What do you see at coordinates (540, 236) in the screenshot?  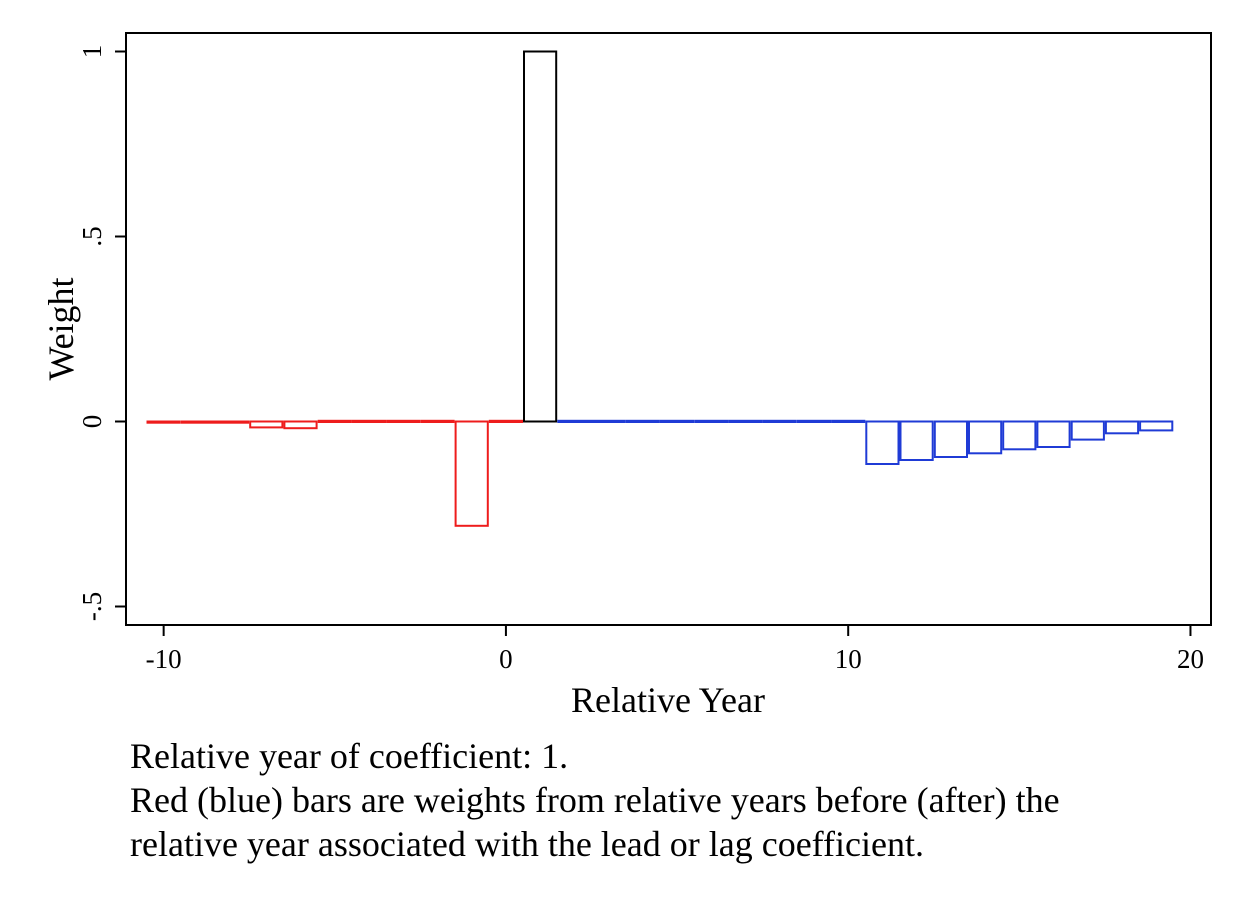 I see `bar-s1-x1` at bounding box center [540, 236].